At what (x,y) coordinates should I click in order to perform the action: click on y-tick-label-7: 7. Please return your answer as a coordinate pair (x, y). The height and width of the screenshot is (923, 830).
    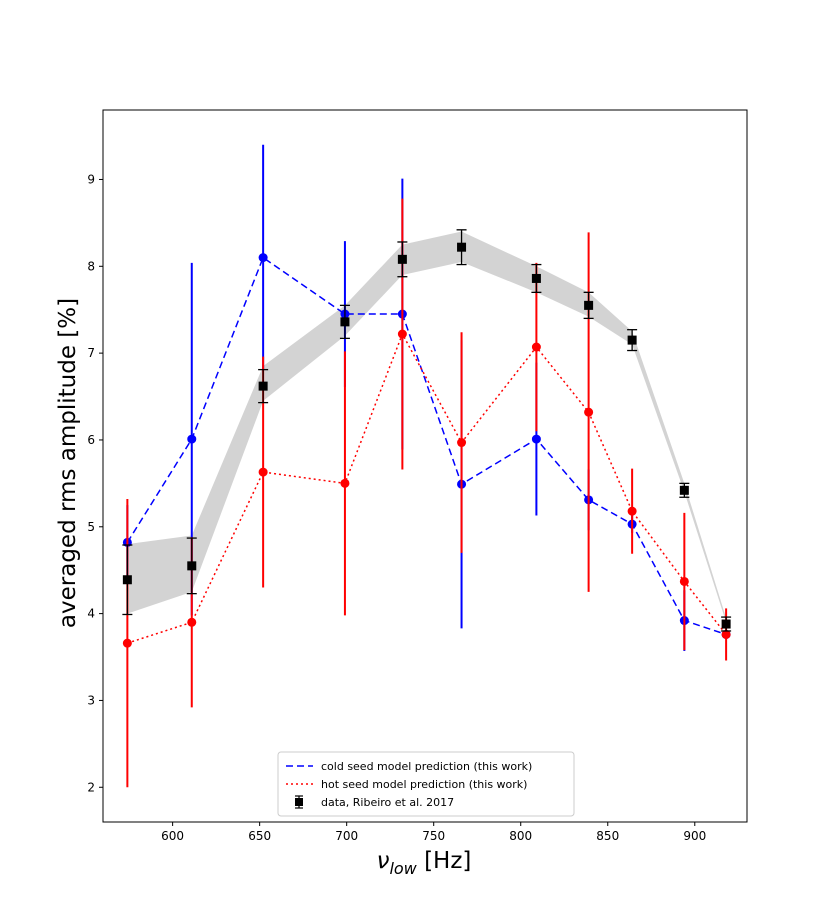
    Looking at the image, I should click on (91, 353).